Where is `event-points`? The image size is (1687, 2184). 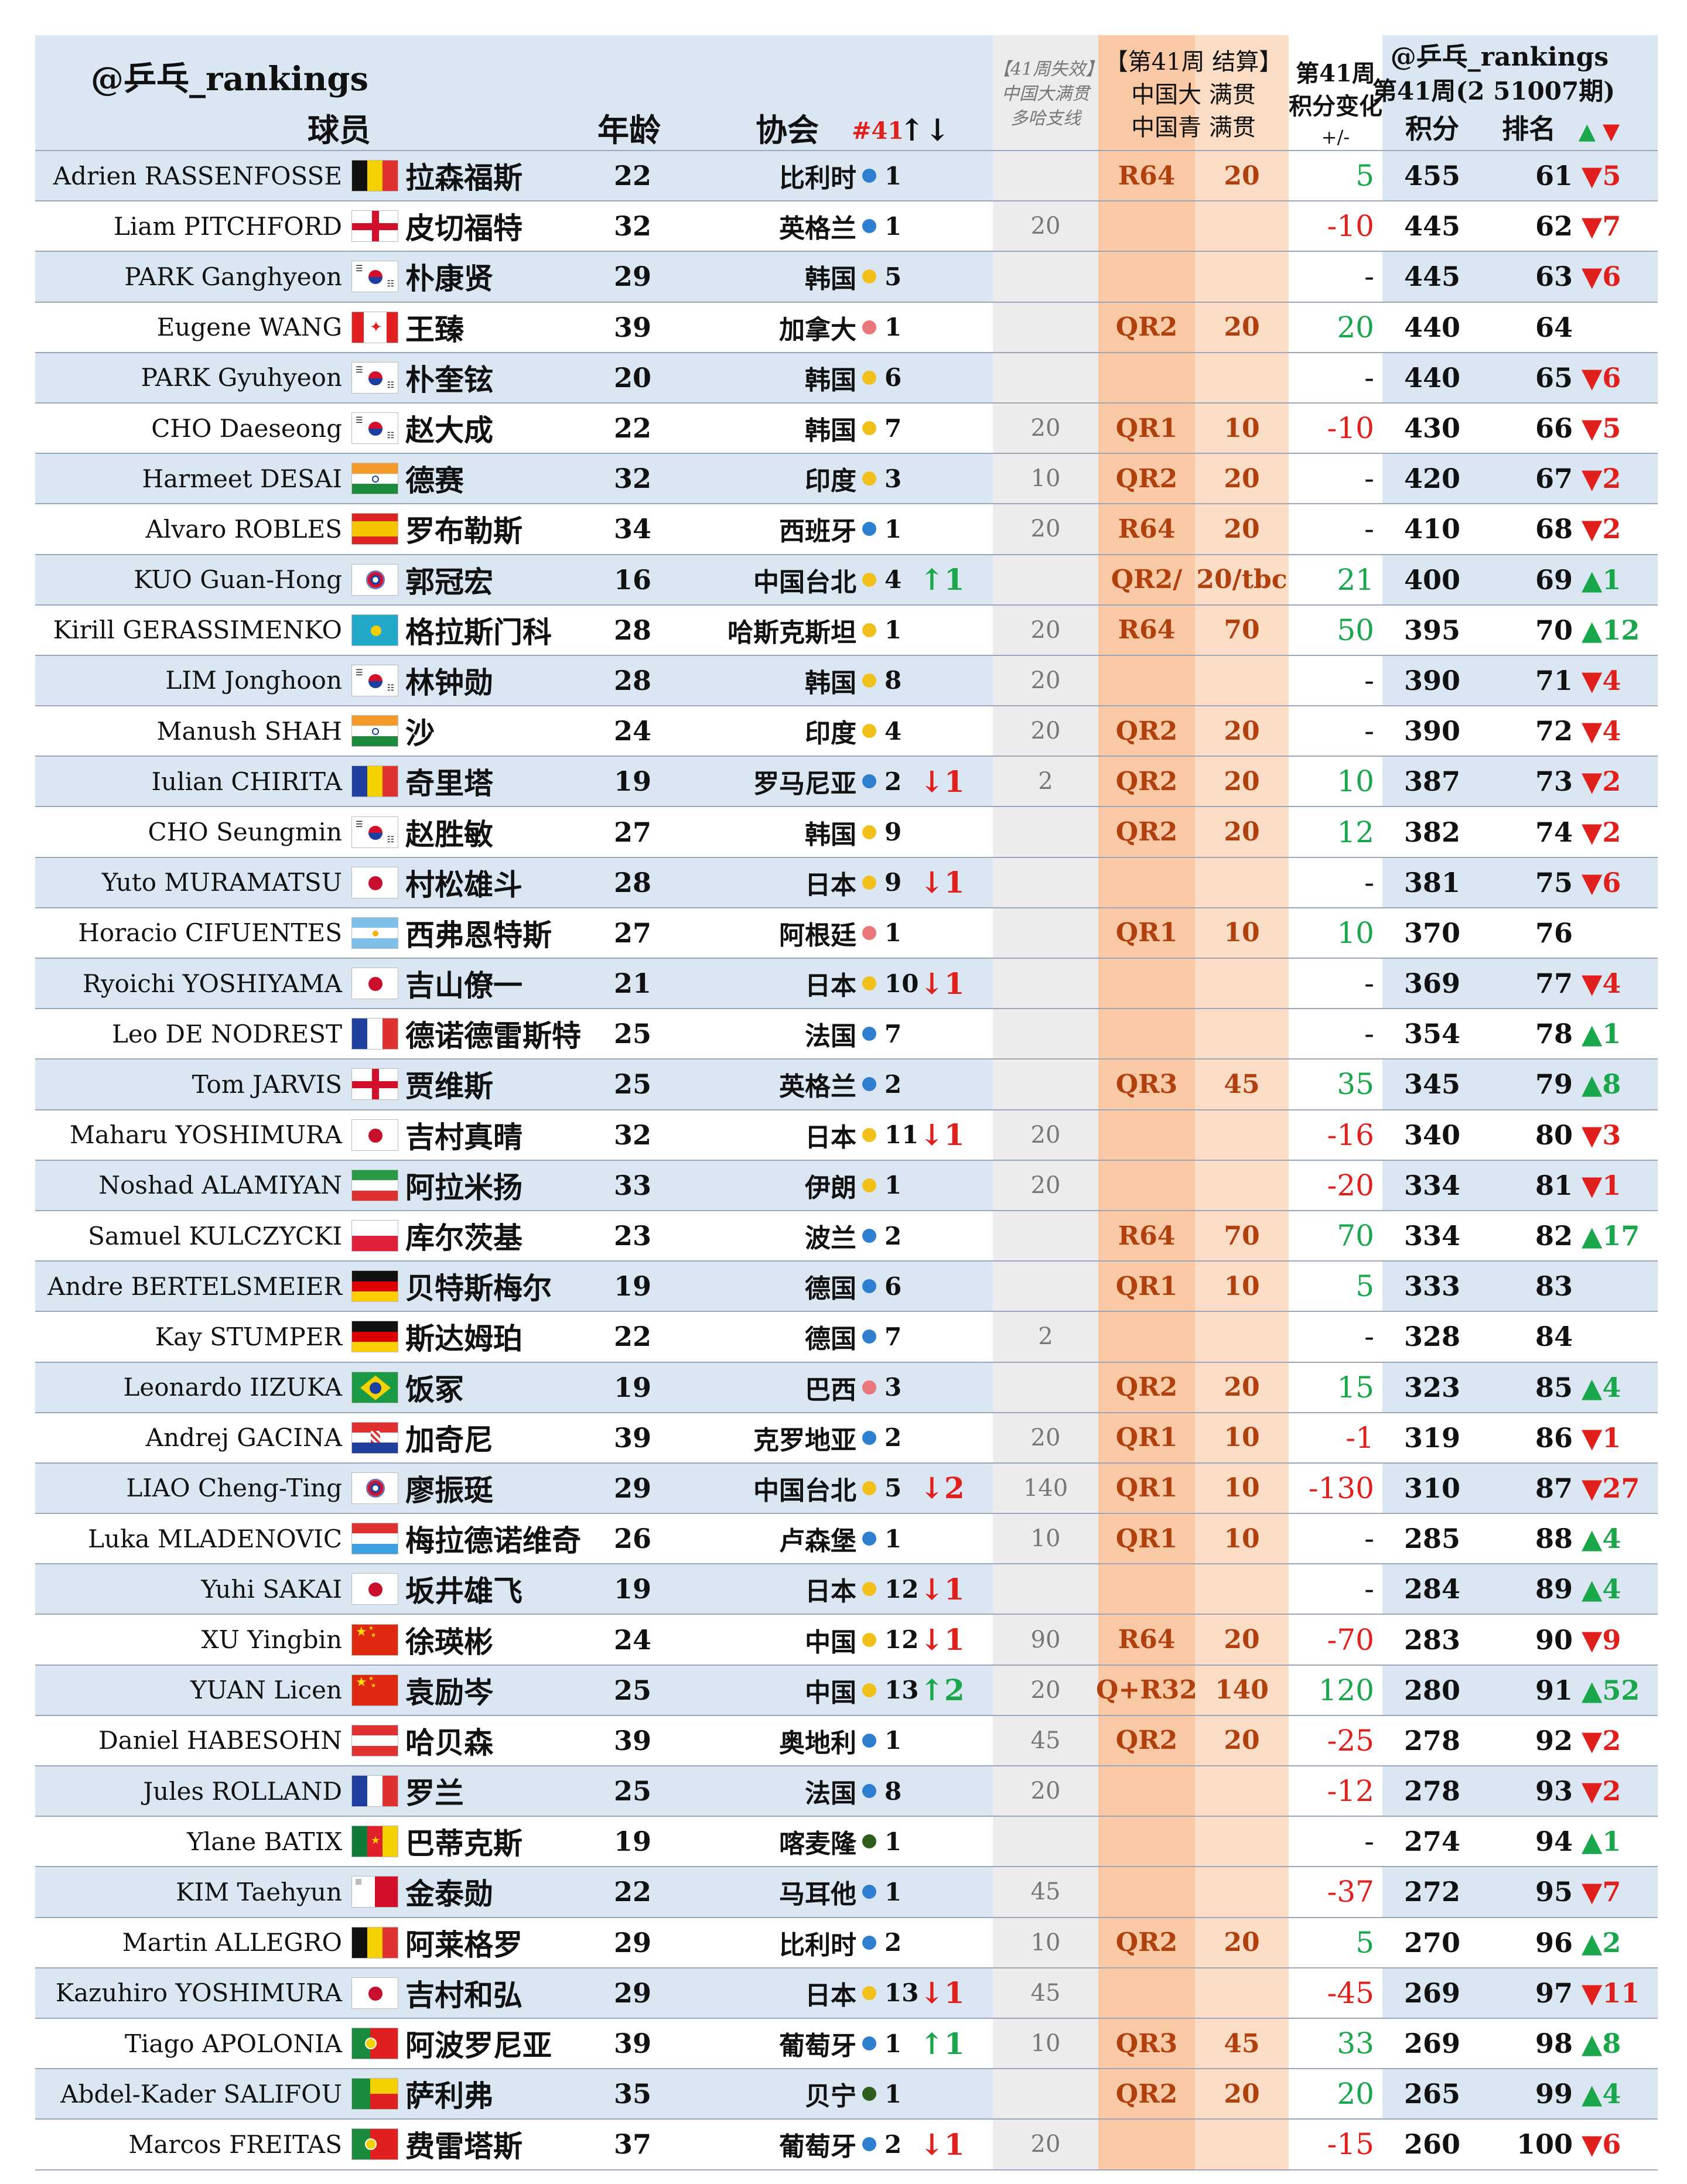
event-points is located at coordinates (1242, 680).